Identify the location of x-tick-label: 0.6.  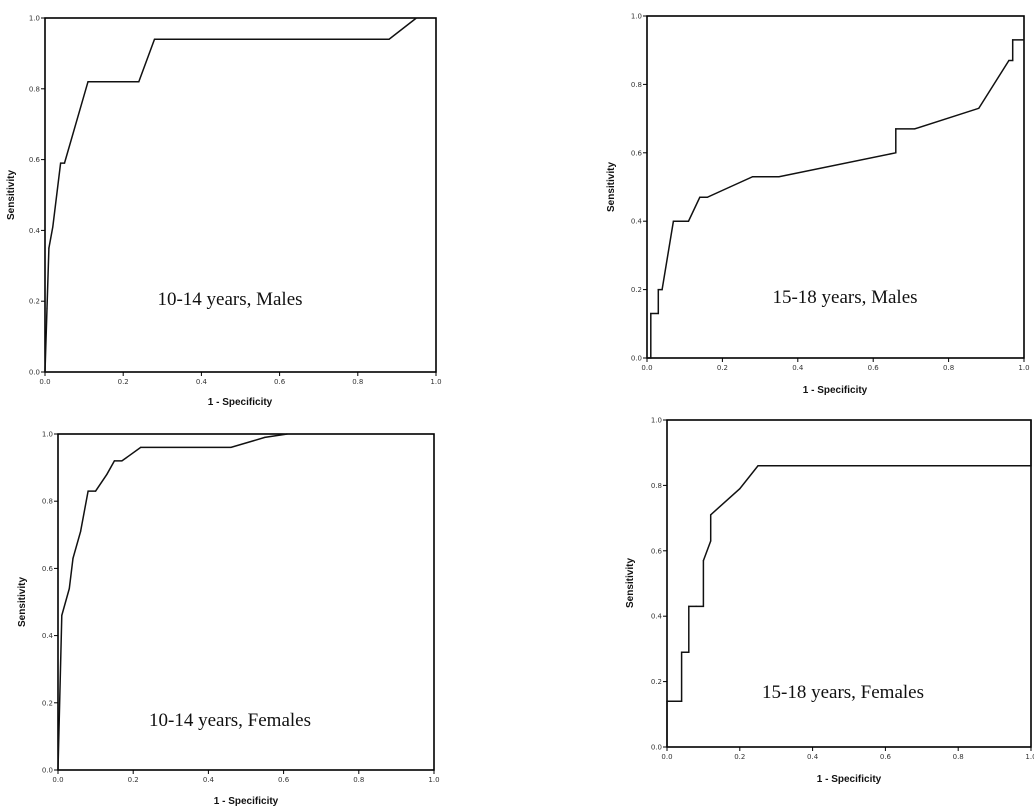
(280, 382).